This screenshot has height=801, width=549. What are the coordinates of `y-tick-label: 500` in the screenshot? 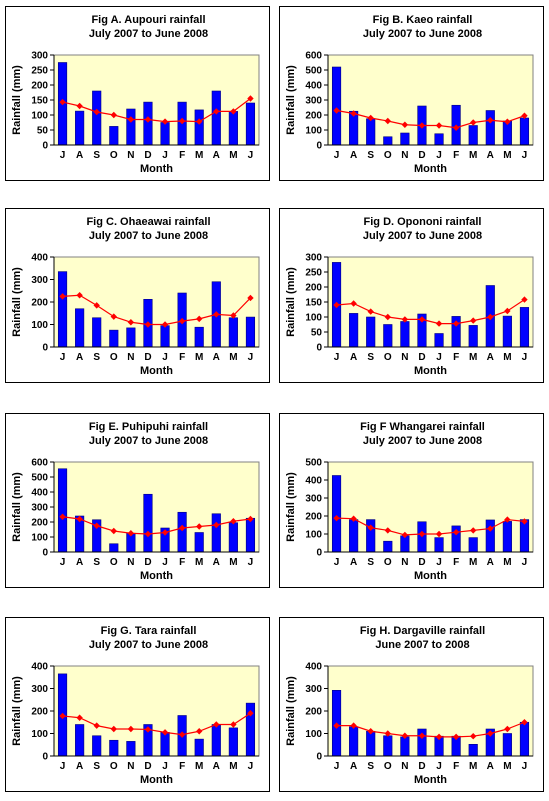 It's located at (313, 71).